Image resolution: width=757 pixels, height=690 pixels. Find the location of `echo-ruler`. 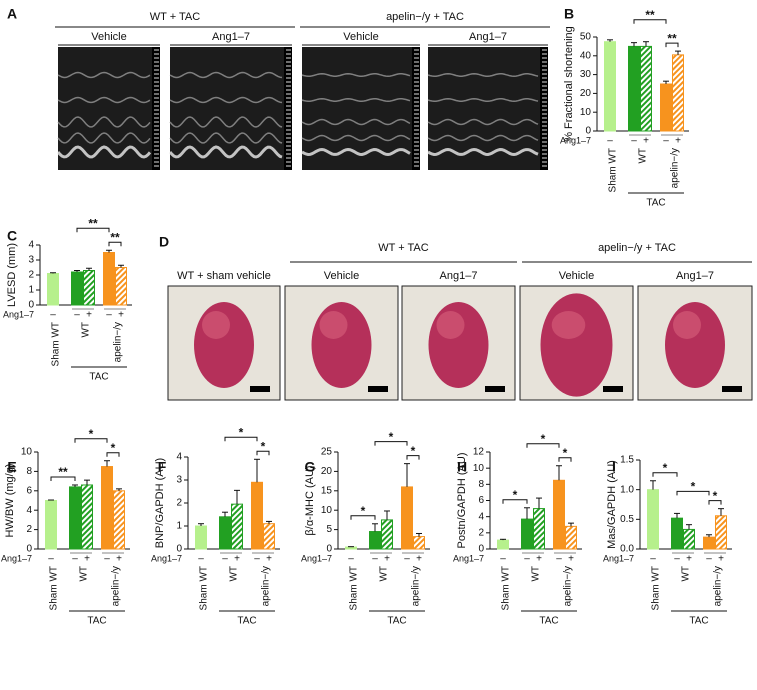

echo-ruler is located at coordinates (156, 108).